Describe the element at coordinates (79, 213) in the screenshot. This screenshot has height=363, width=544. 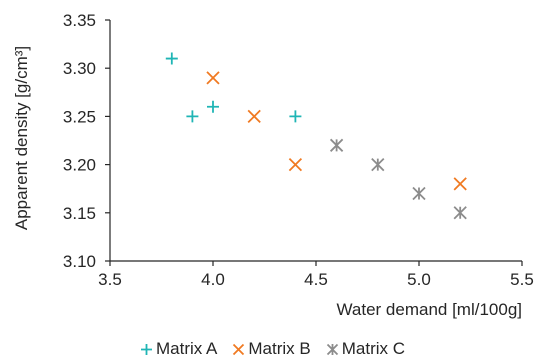
I see `y-tick-label: 3.15` at that location.